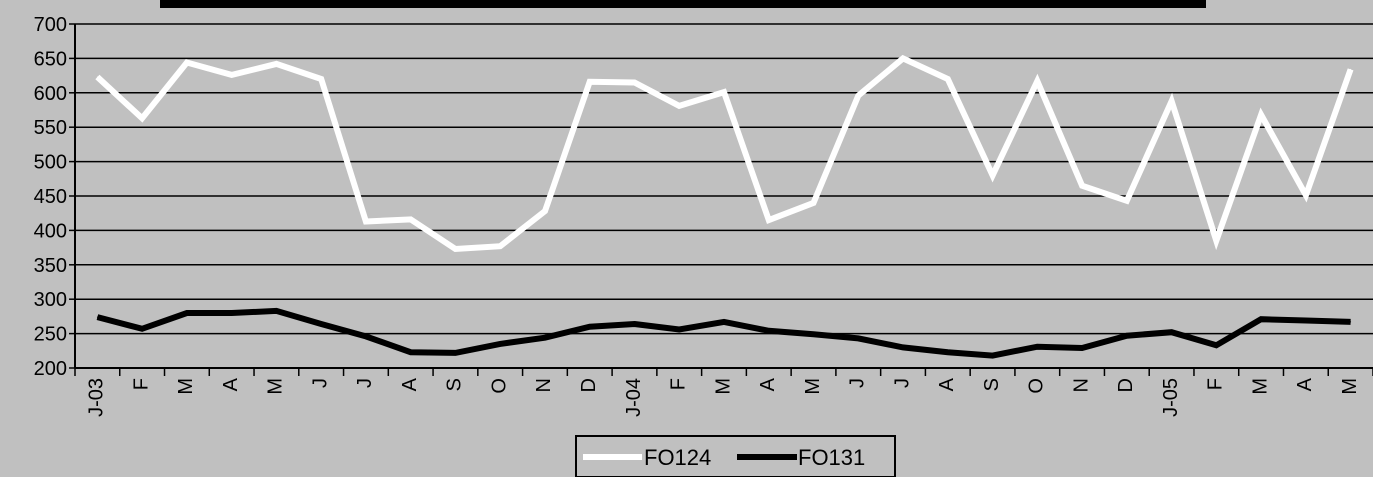 The image size is (1373, 477). What do you see at coordinates (97, 397) in the screenshot?
I see `x-tick-label: J-03` at bounding box center [97, 397].